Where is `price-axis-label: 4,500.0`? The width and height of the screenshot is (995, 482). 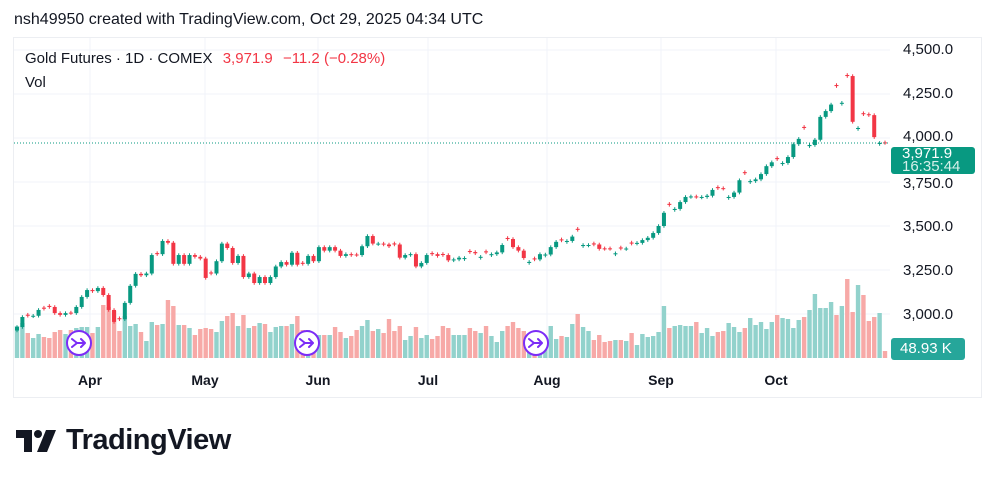
price-axis-label: 4,500.0 is located at coordinates (928, 49).